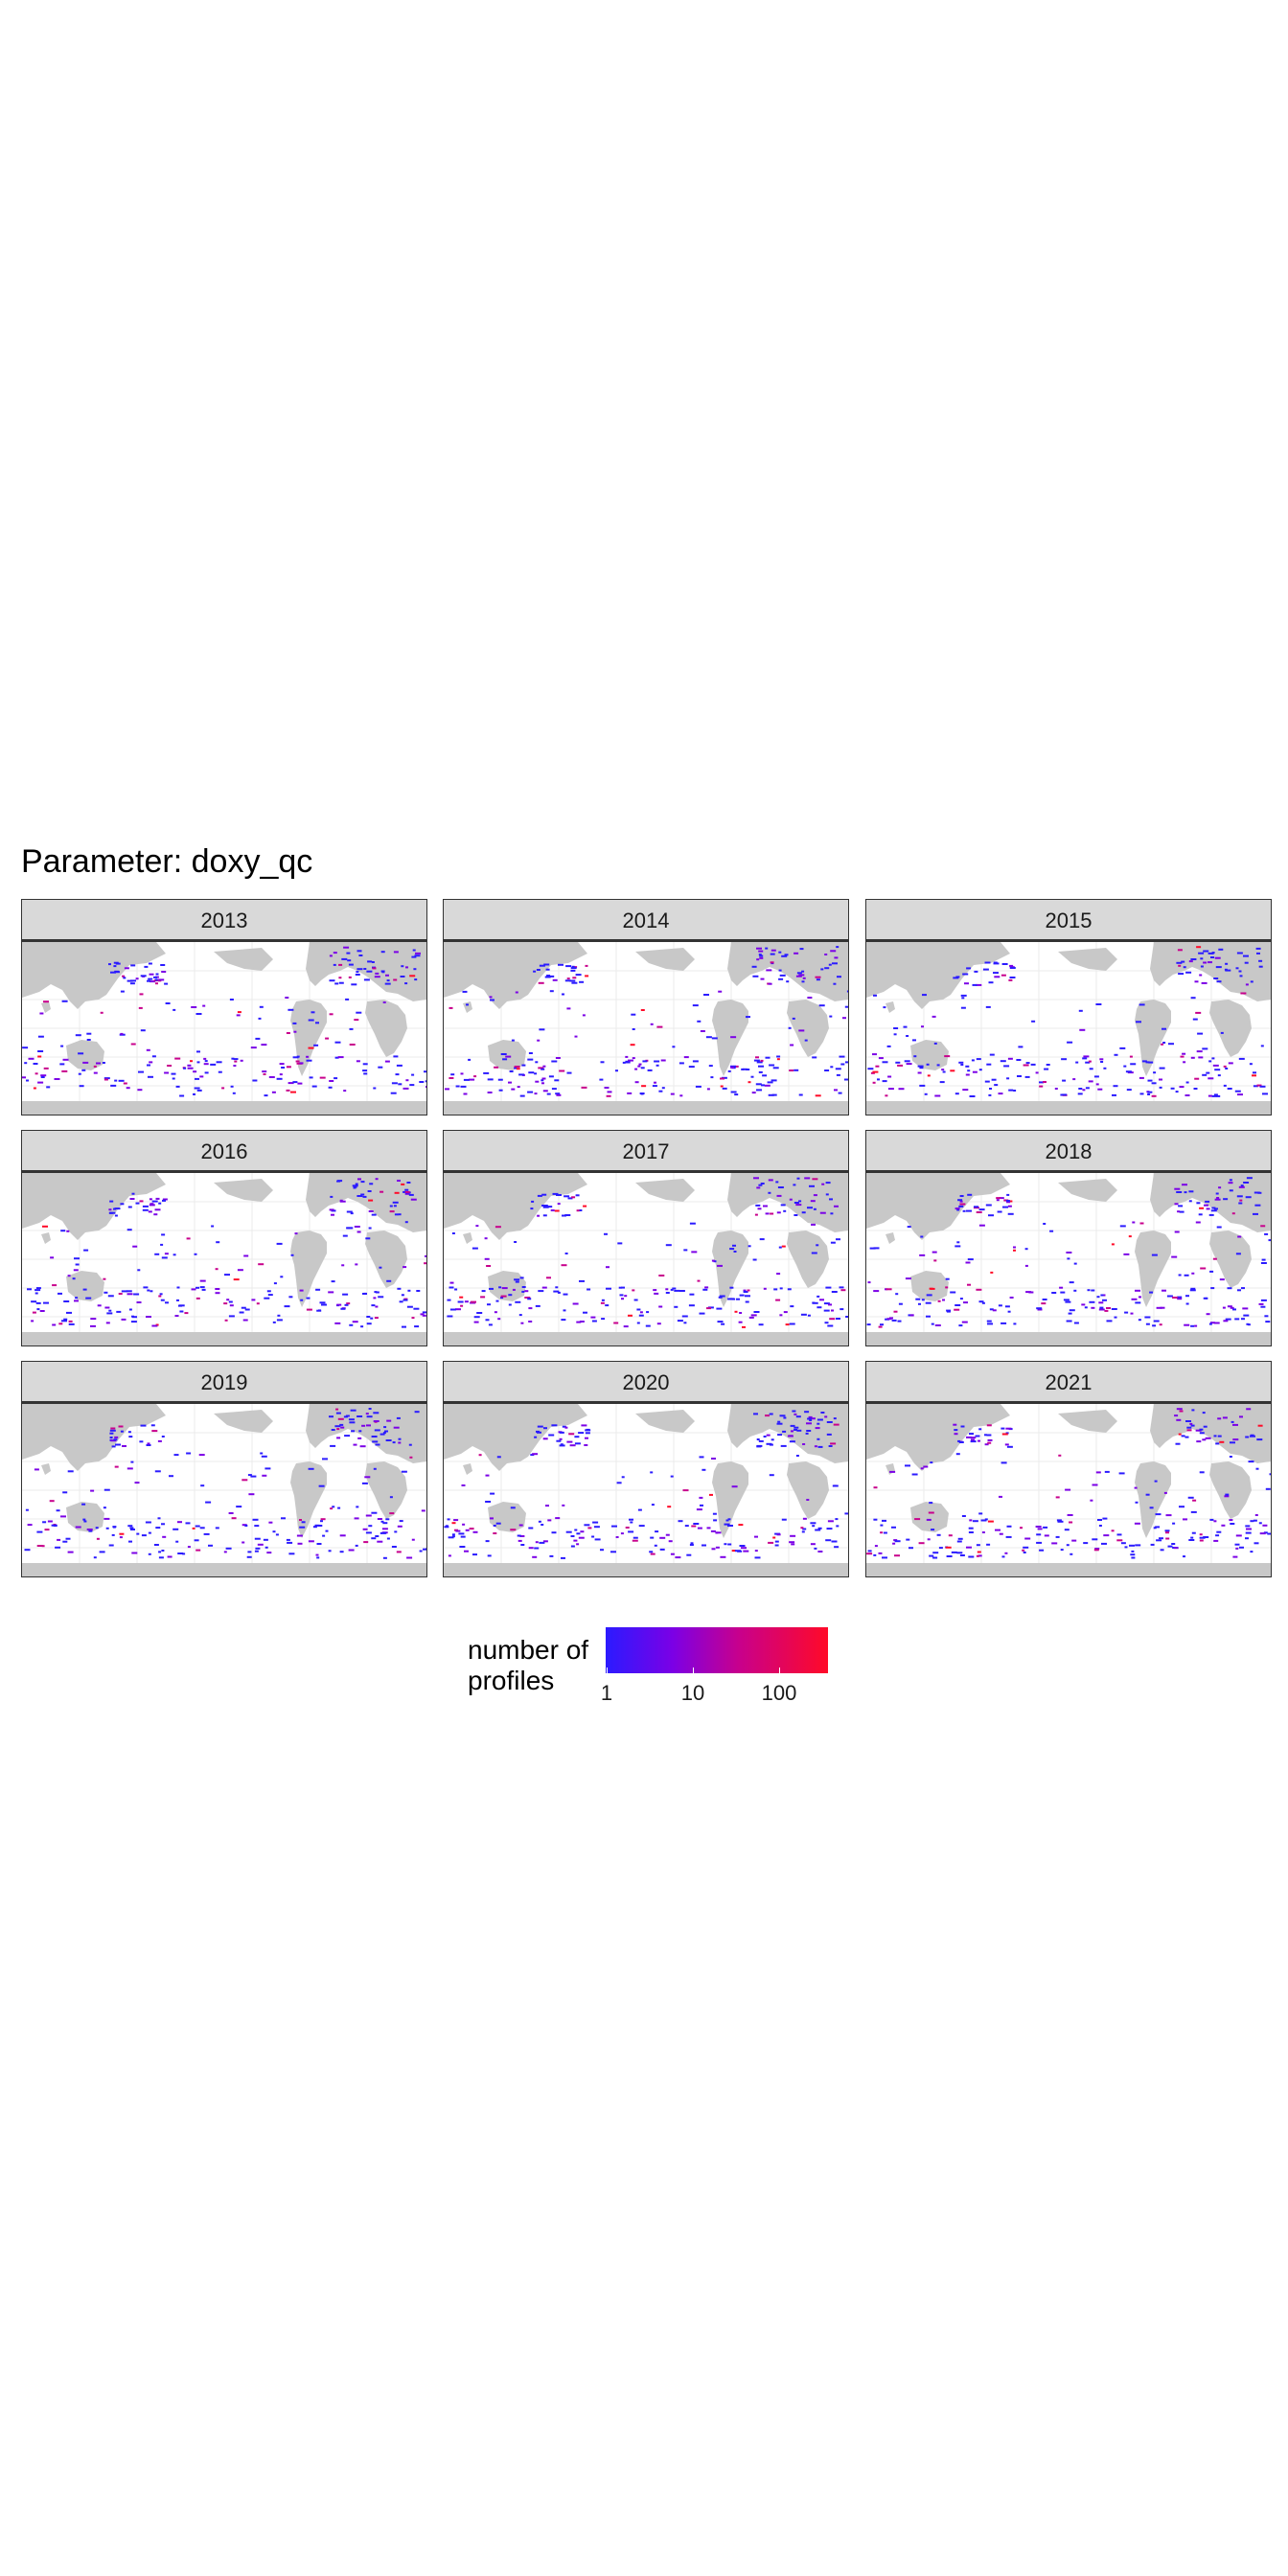 The width and height of the screenshot is (1288, 2576). Describe the element at coordinates (1068, 920) in the screenshot. I see `facet-strip: 2015` at that location.